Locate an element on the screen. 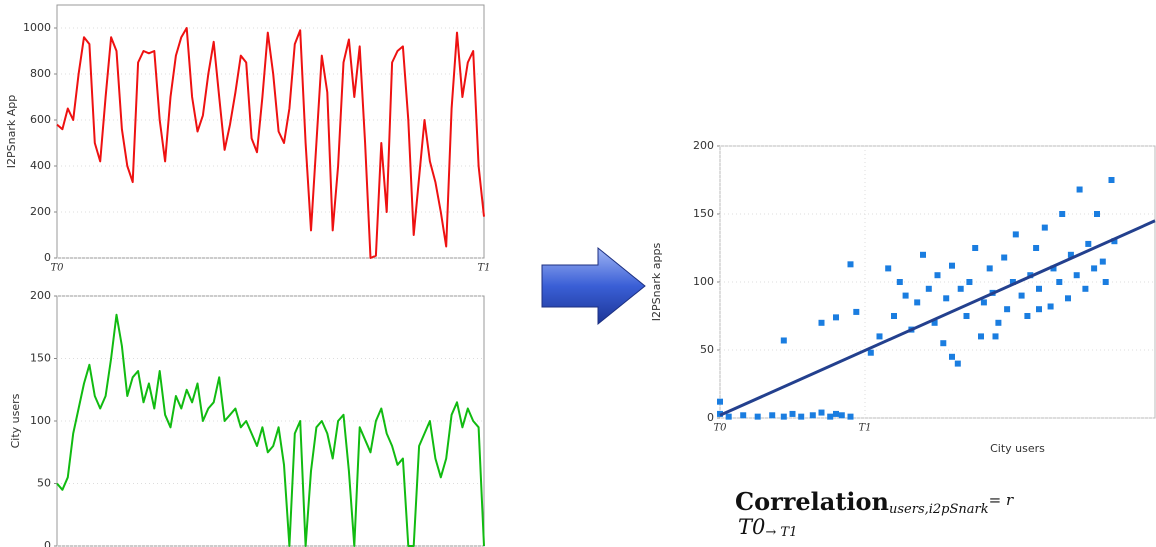  formula-subscript: users,i2pSnark is located at coordinates (939, 509).